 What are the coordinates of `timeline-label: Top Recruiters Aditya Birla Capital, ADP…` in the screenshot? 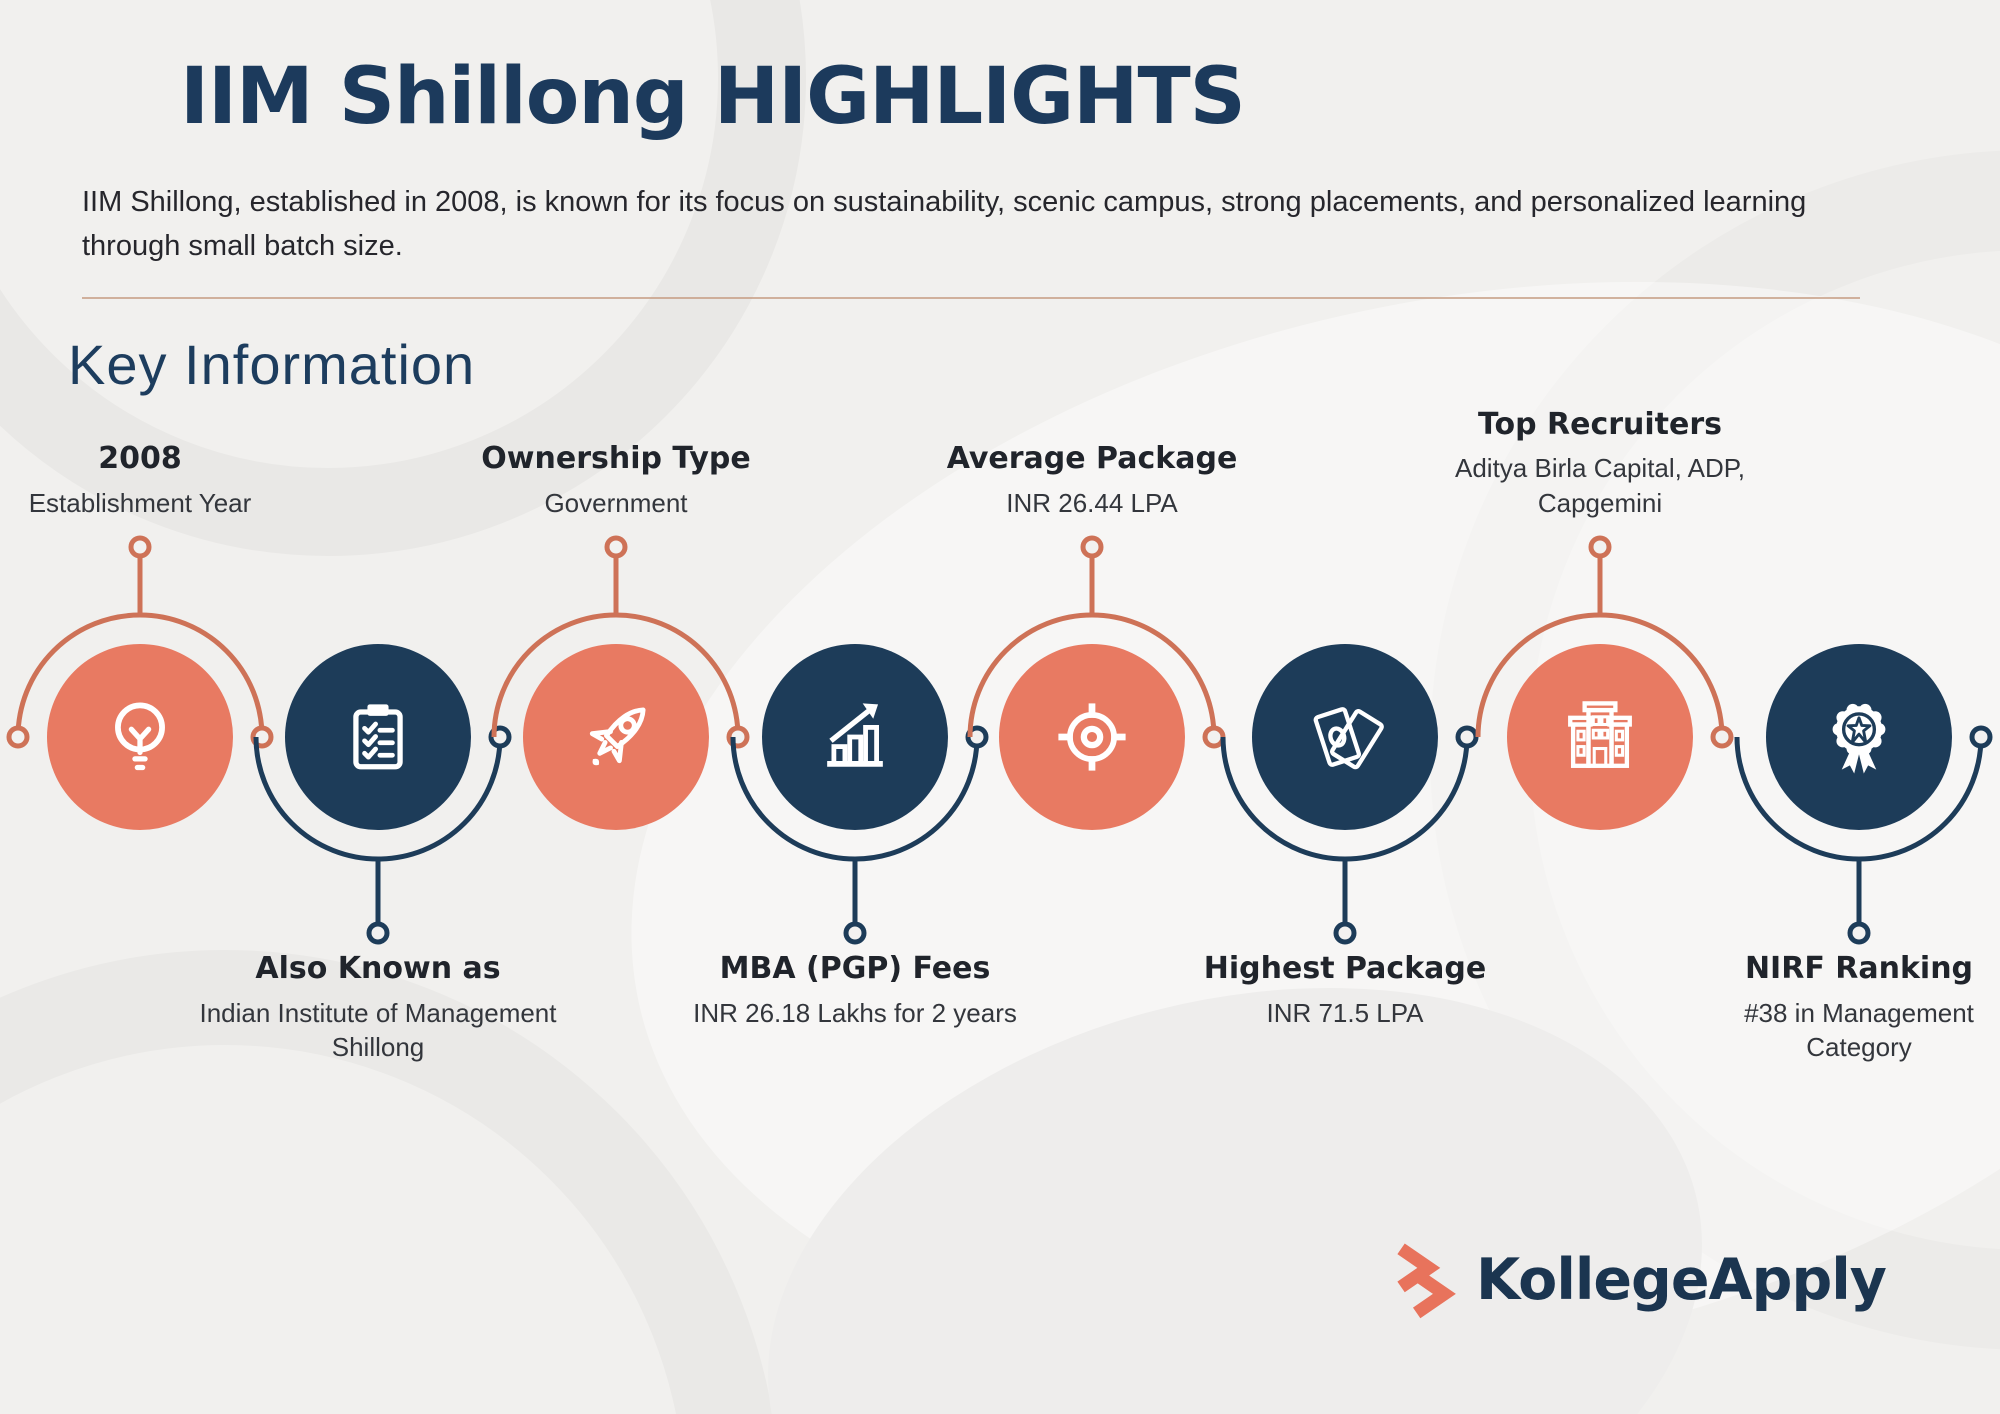 It's located at (1600, 463).